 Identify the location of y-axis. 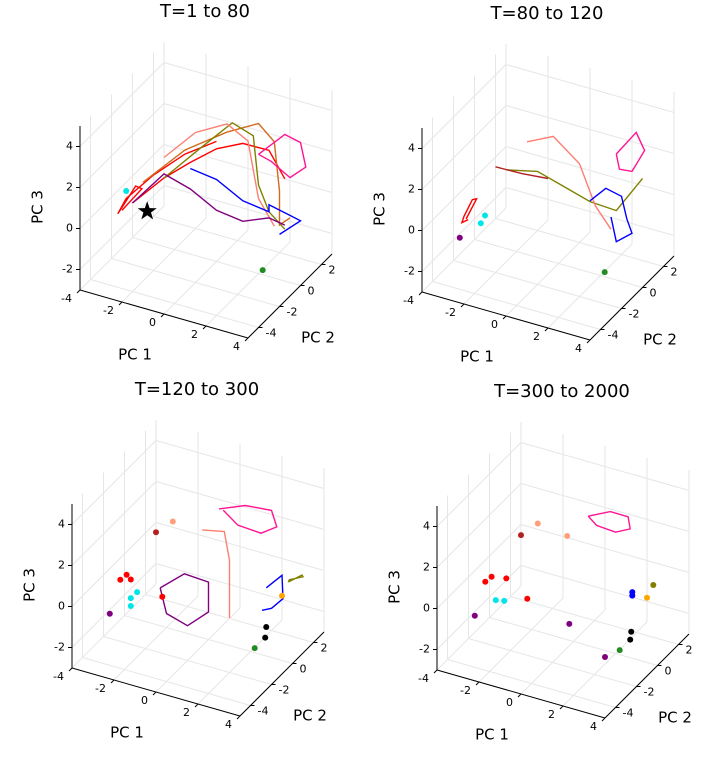
(290, 296).